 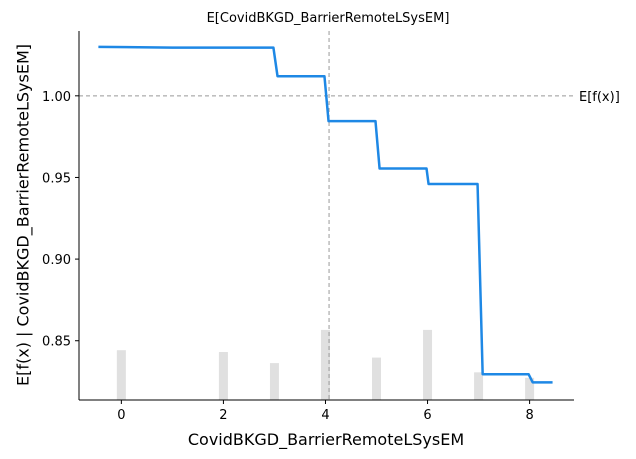 I want to click on x-axis-label: CovidBKGD_BarrierRemoteLSysEM, so click(x=326, y=440).